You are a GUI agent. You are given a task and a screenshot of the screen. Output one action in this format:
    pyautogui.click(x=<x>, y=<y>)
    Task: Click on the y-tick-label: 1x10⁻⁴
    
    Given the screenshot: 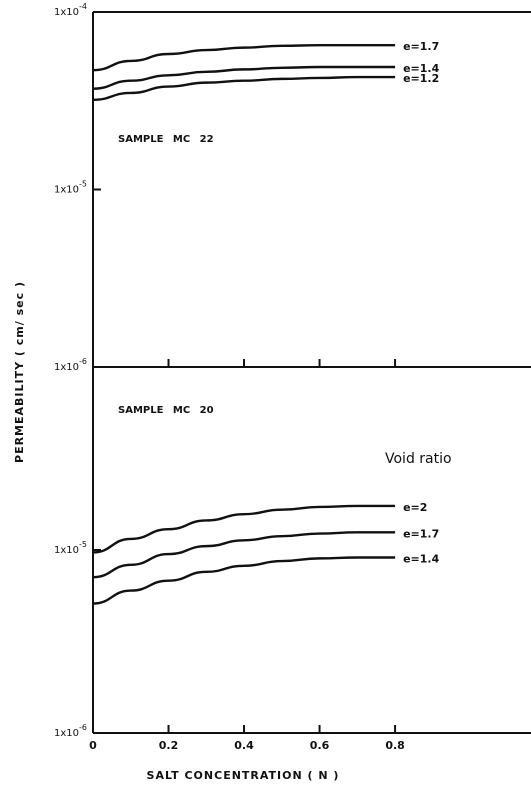 What is the action you would take?
    pyautogui.click(x=70, y=10)
    